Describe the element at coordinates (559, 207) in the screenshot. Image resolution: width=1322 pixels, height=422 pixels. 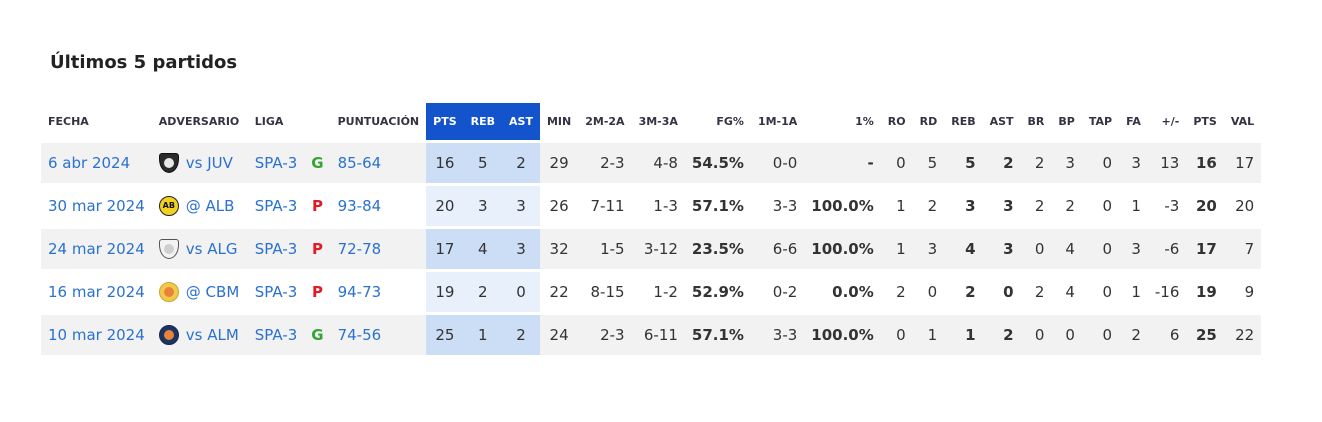
I see `stat-min: 26` at that location.